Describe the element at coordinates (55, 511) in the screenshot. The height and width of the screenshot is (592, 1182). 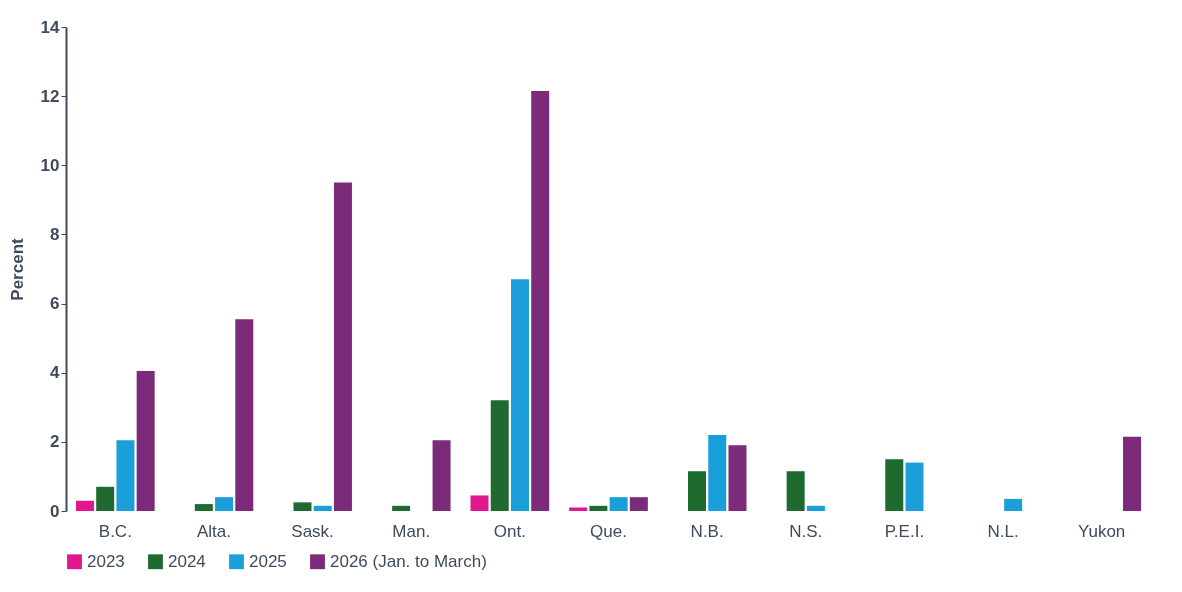
I see `y-tick-label: 0` at that location.